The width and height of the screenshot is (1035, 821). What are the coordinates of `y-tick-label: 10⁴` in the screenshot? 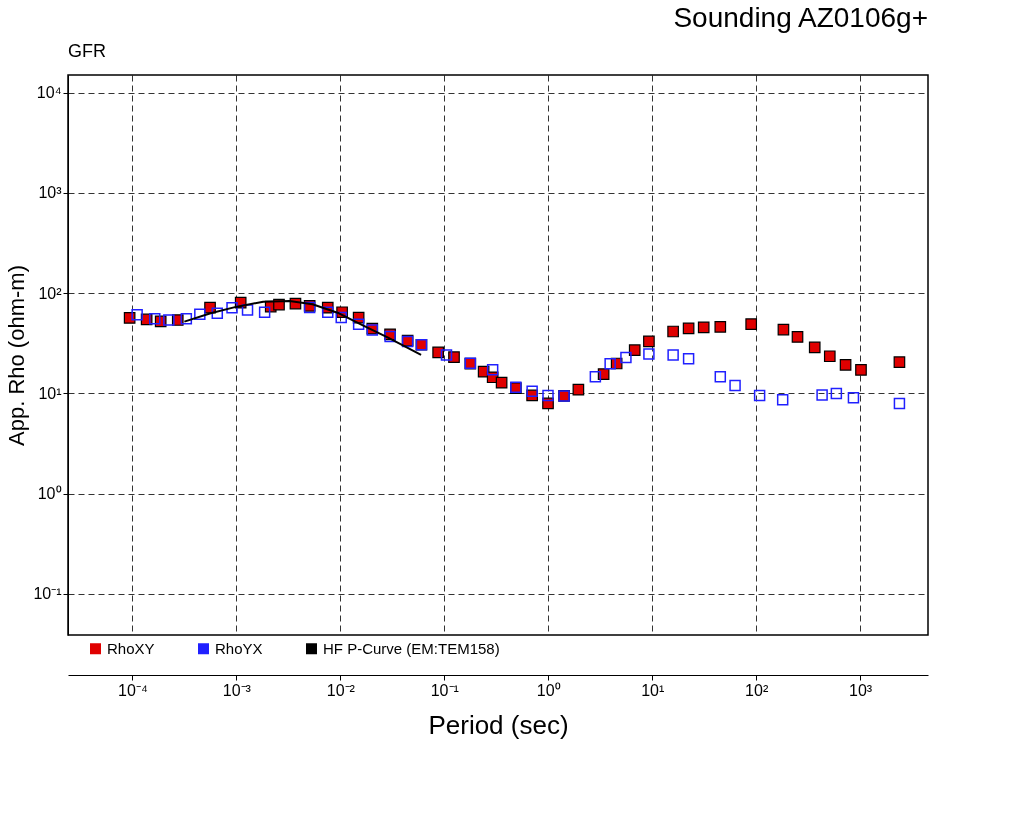 It's located at (49, 93).